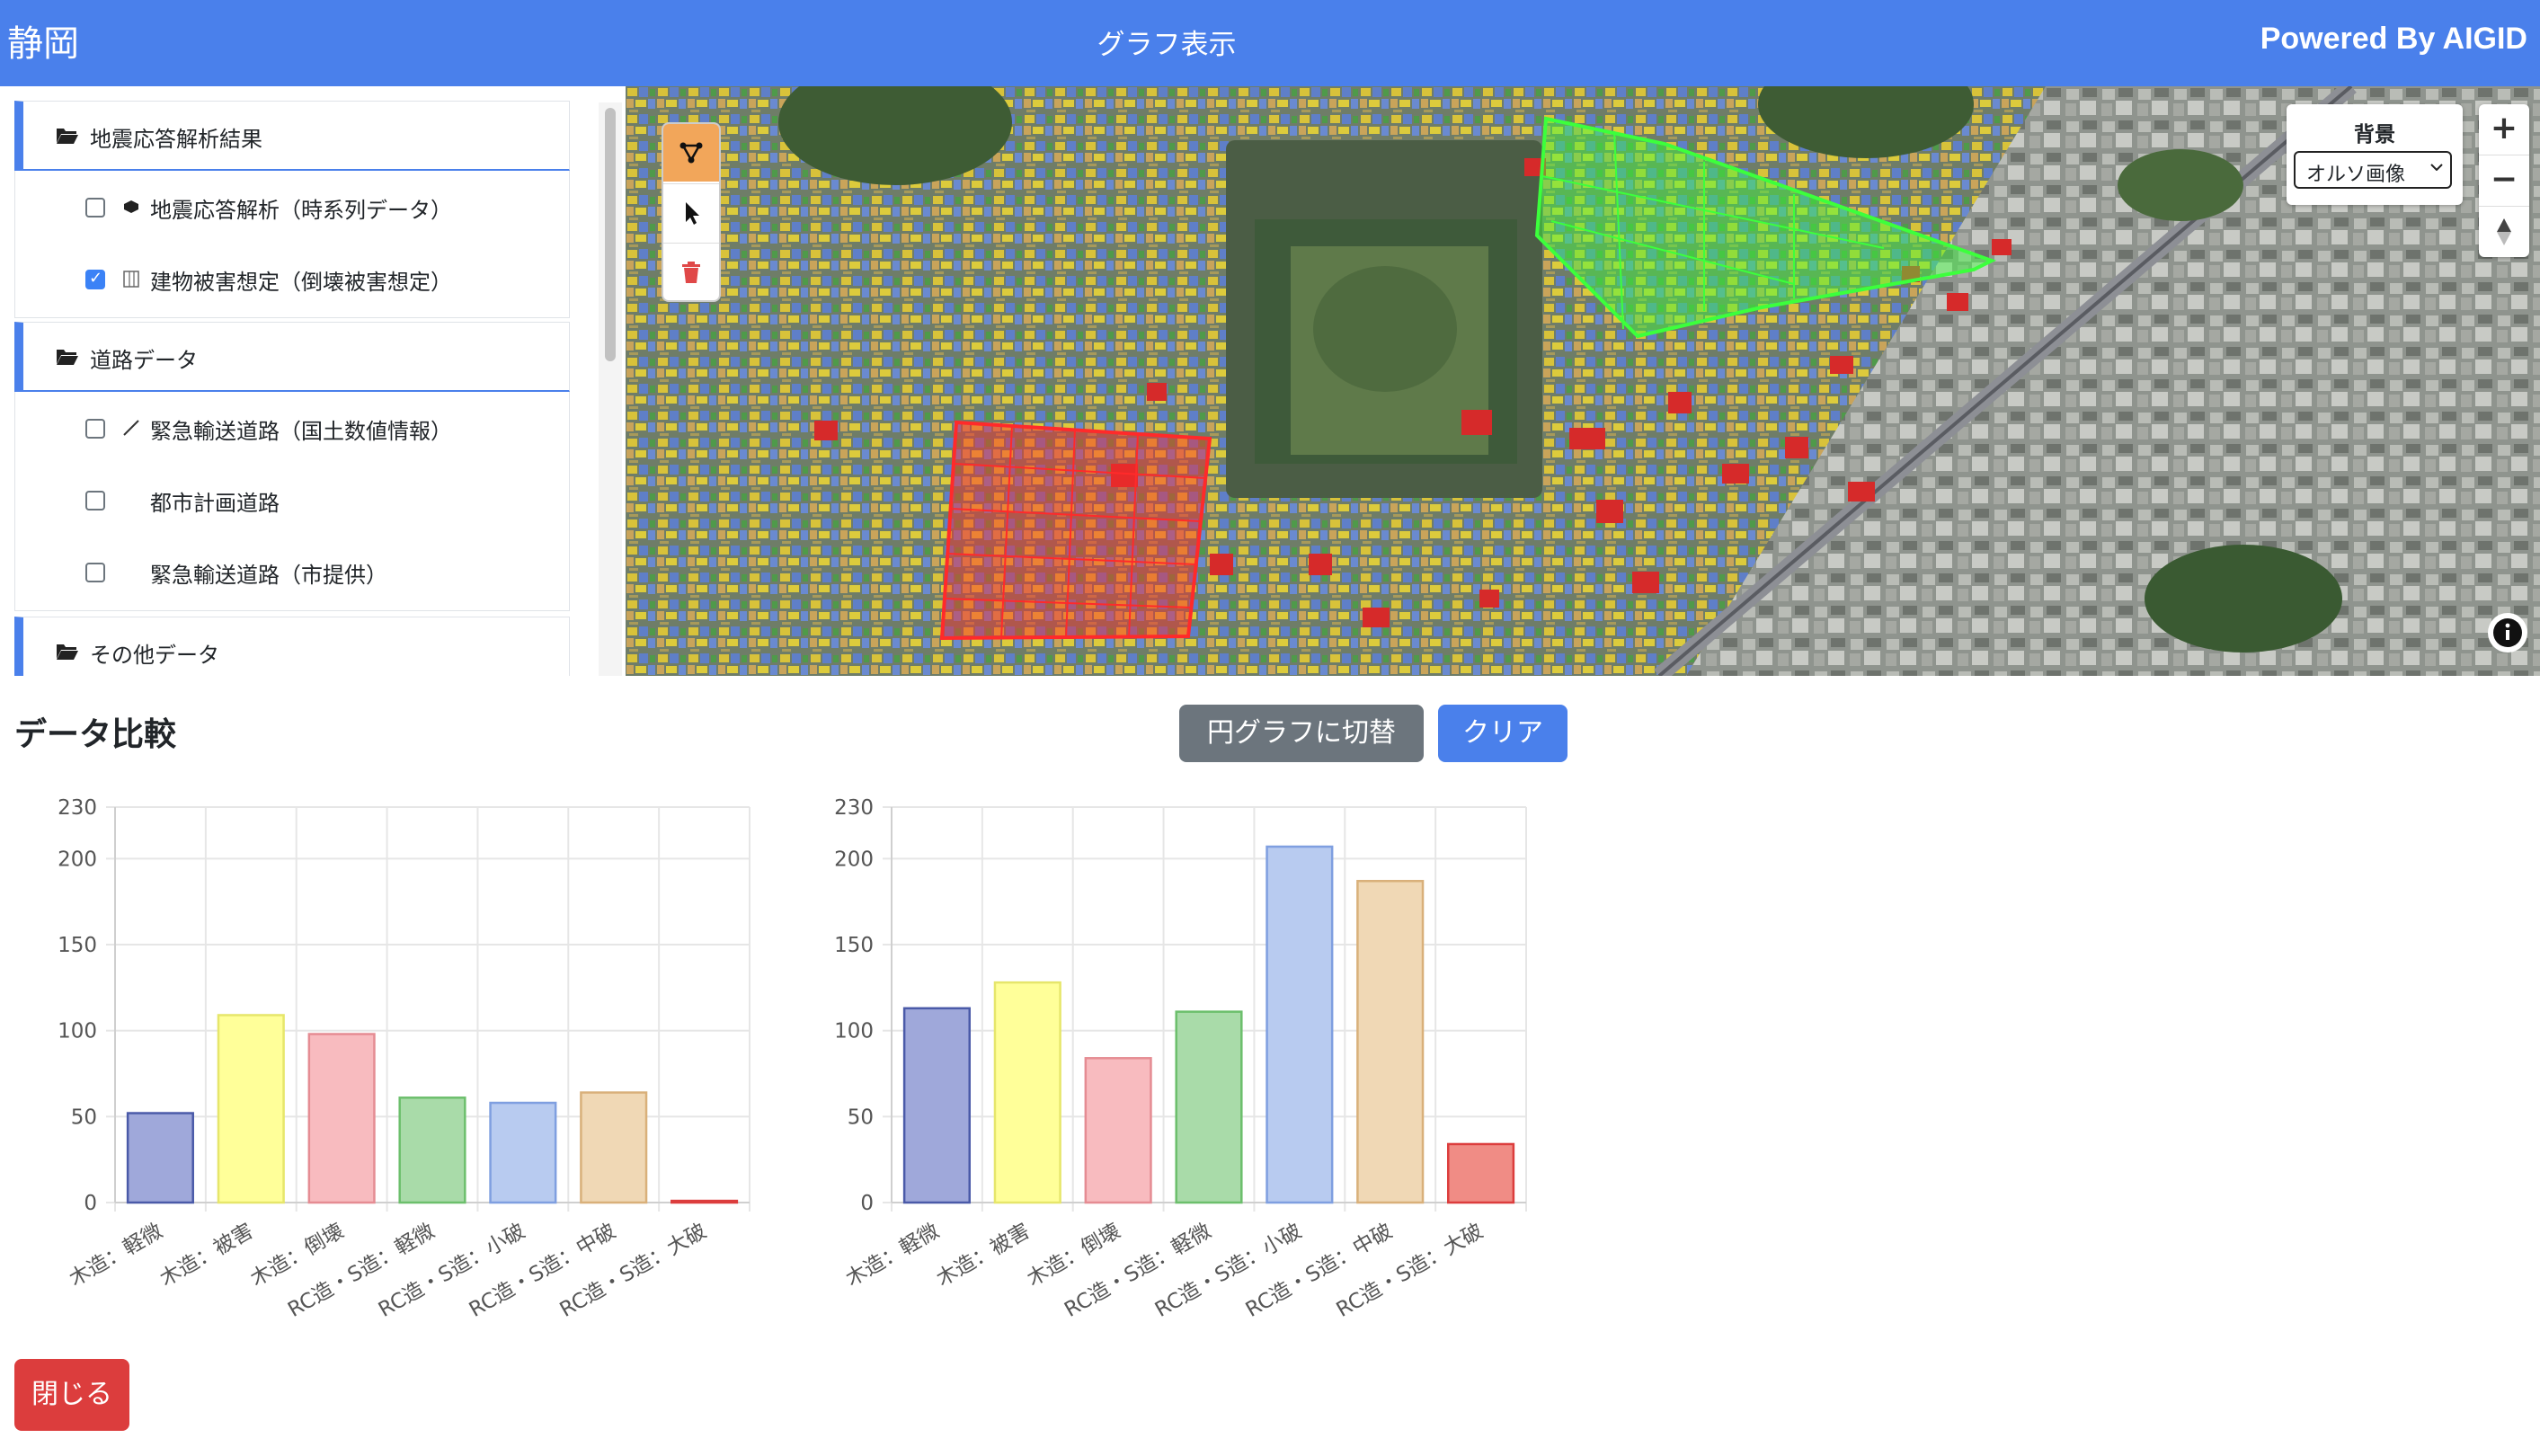 Image resolution: width=2540 pixels, height=1456 pixels. Describe the element at coordinates (301, 211) in the screenshot. I see `layer-label: 地震応答解析（時系列データ）` at that location.